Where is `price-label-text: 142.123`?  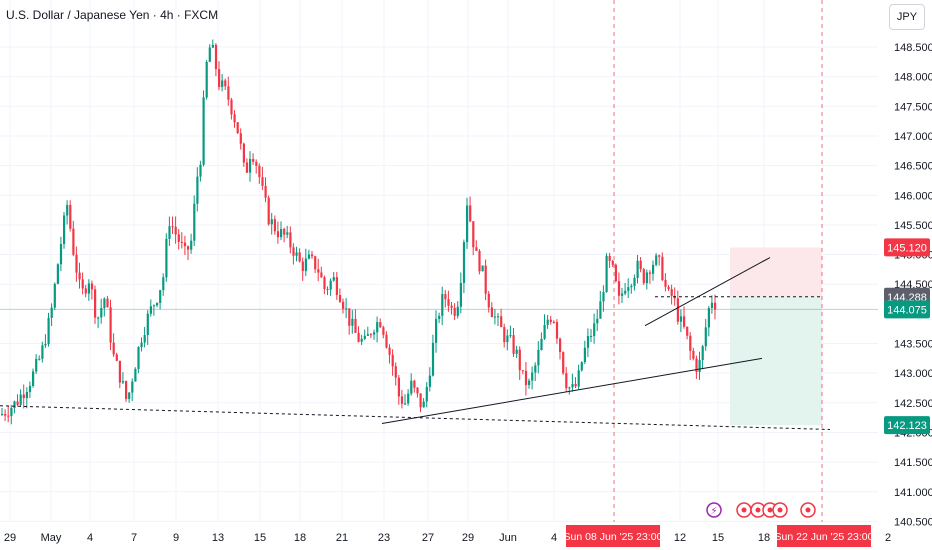
price-label-text: 142.123 is located at coordinates (907, 426).